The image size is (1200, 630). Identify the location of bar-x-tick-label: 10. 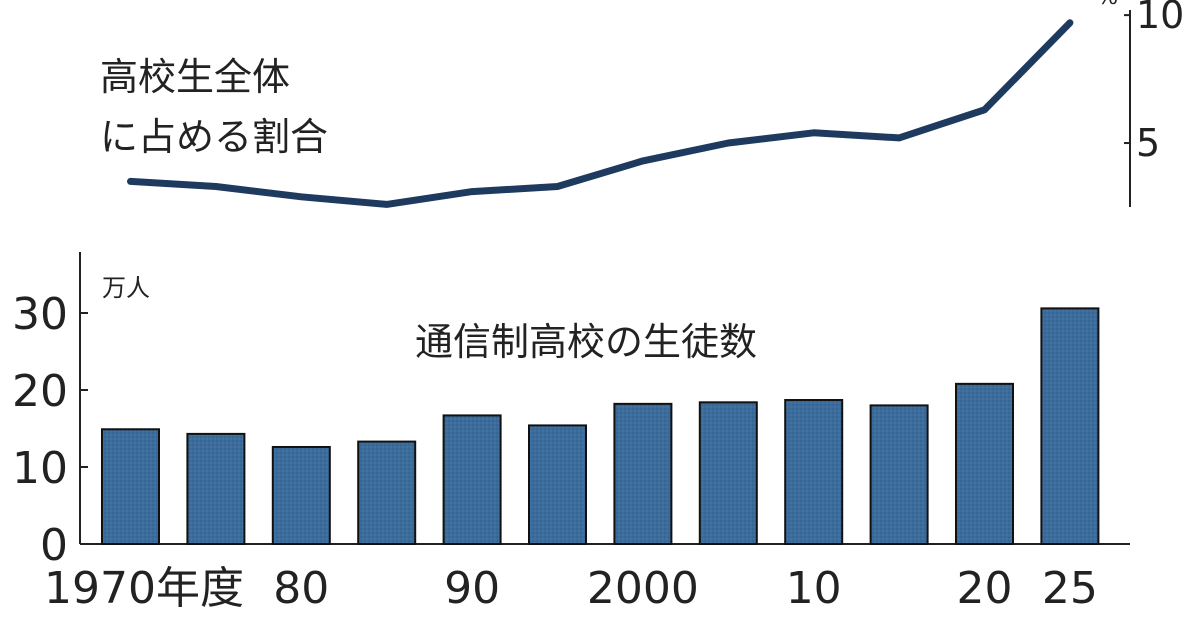
(814, 588).